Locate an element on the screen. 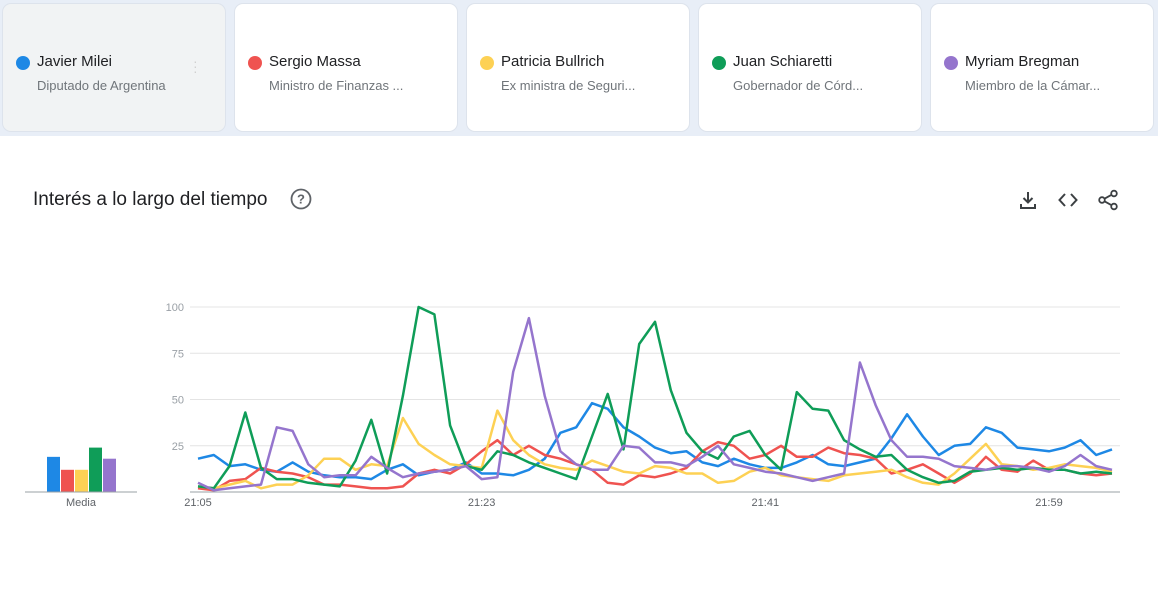 This screenshot has width=1158, height=597. x-axis-ticks: 21:05 21:23 21:41 21:59 is located at coordinates (623, 503).